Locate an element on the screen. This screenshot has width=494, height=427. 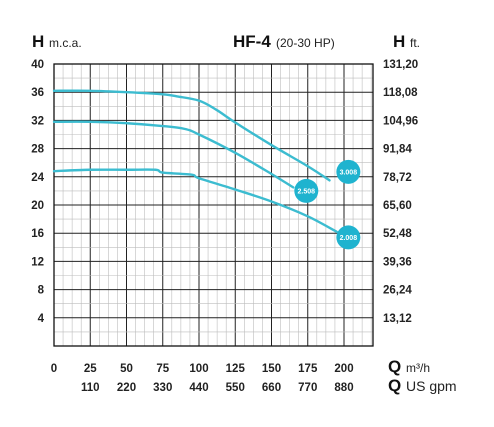
q2-unit: US gpm is located at coordinates (431, 386).